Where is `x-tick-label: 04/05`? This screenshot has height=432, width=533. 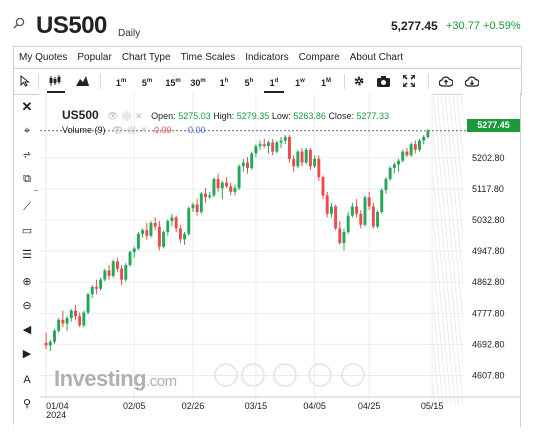 x-tick-label: 04/05 is located at coordinates (314, 406).